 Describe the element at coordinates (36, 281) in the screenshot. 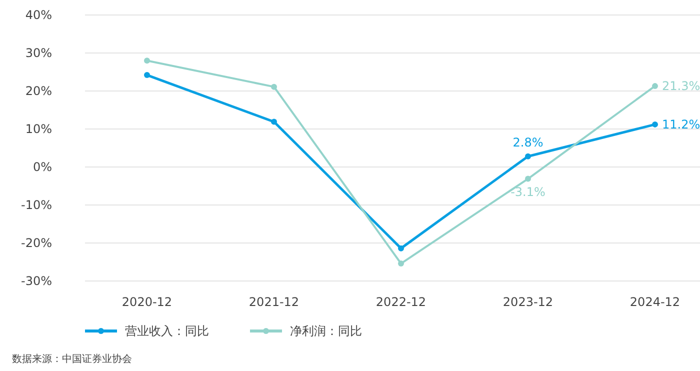

I see `y-tick-label: -30%` at that location.